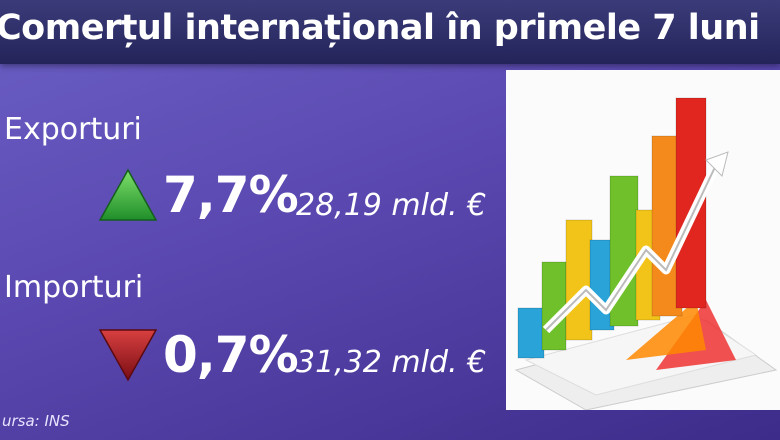  I want to click on up-arrow, so click(128, 194).